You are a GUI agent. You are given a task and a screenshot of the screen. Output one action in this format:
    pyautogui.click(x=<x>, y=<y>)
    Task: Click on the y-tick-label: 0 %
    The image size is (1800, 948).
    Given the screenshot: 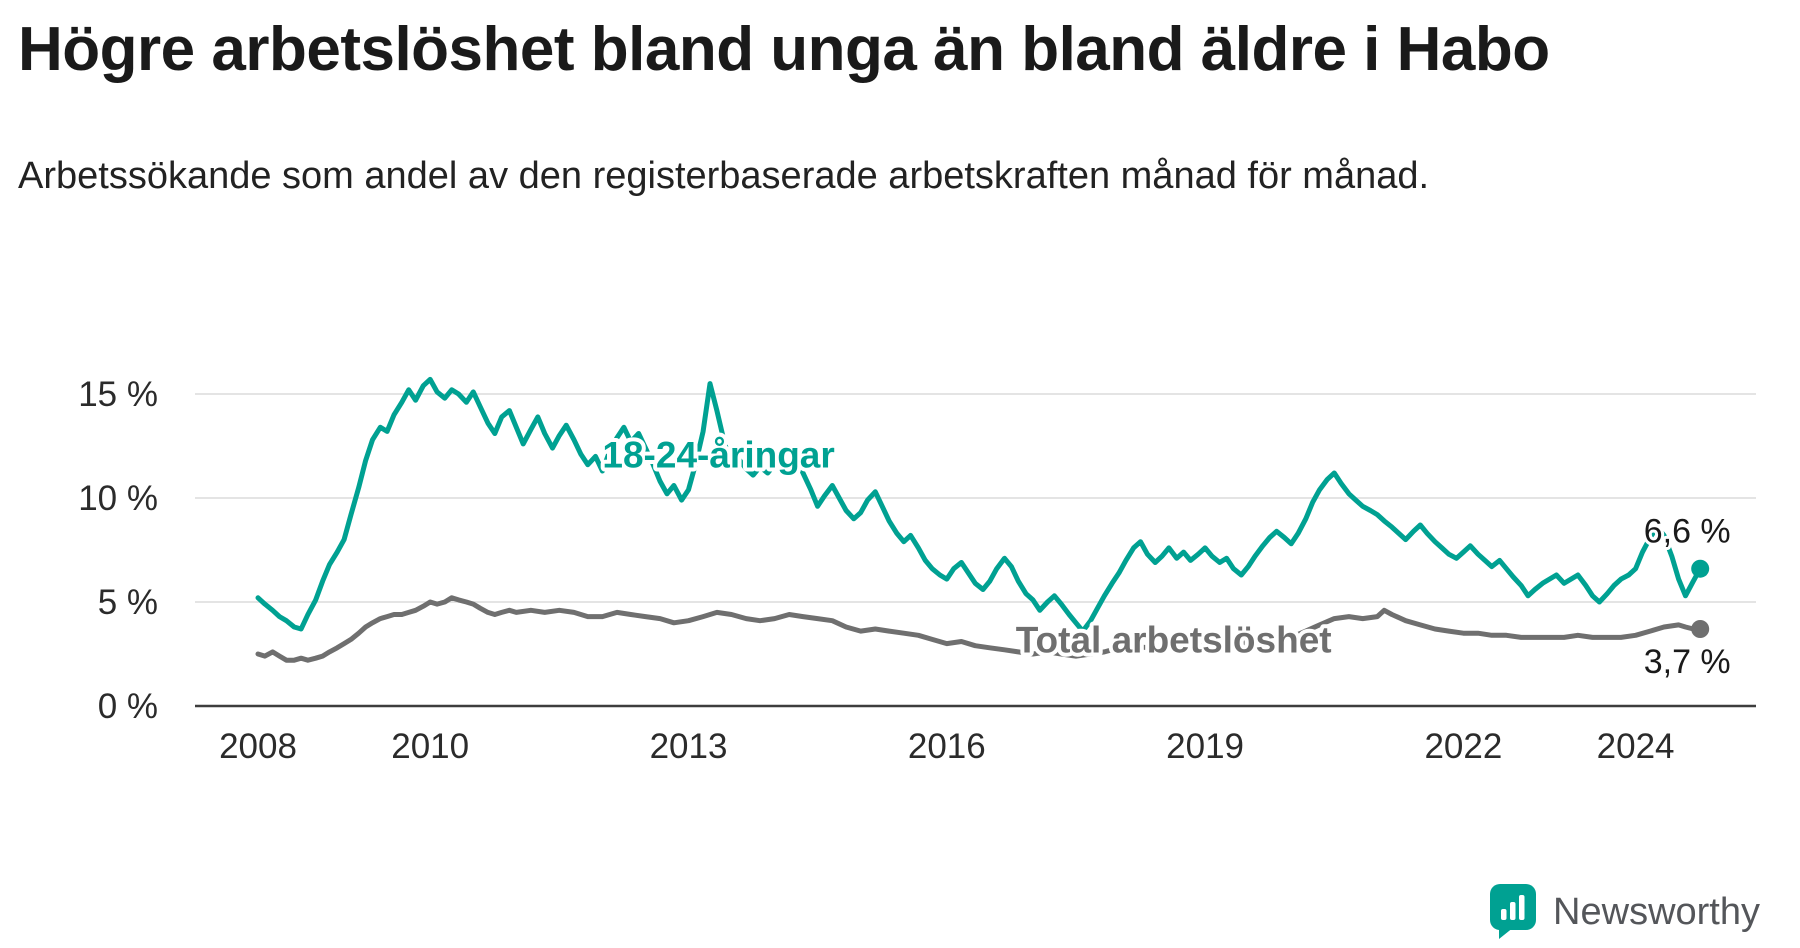 What is the action you would take?
    pyautogui.click(x=128, y=706)
    